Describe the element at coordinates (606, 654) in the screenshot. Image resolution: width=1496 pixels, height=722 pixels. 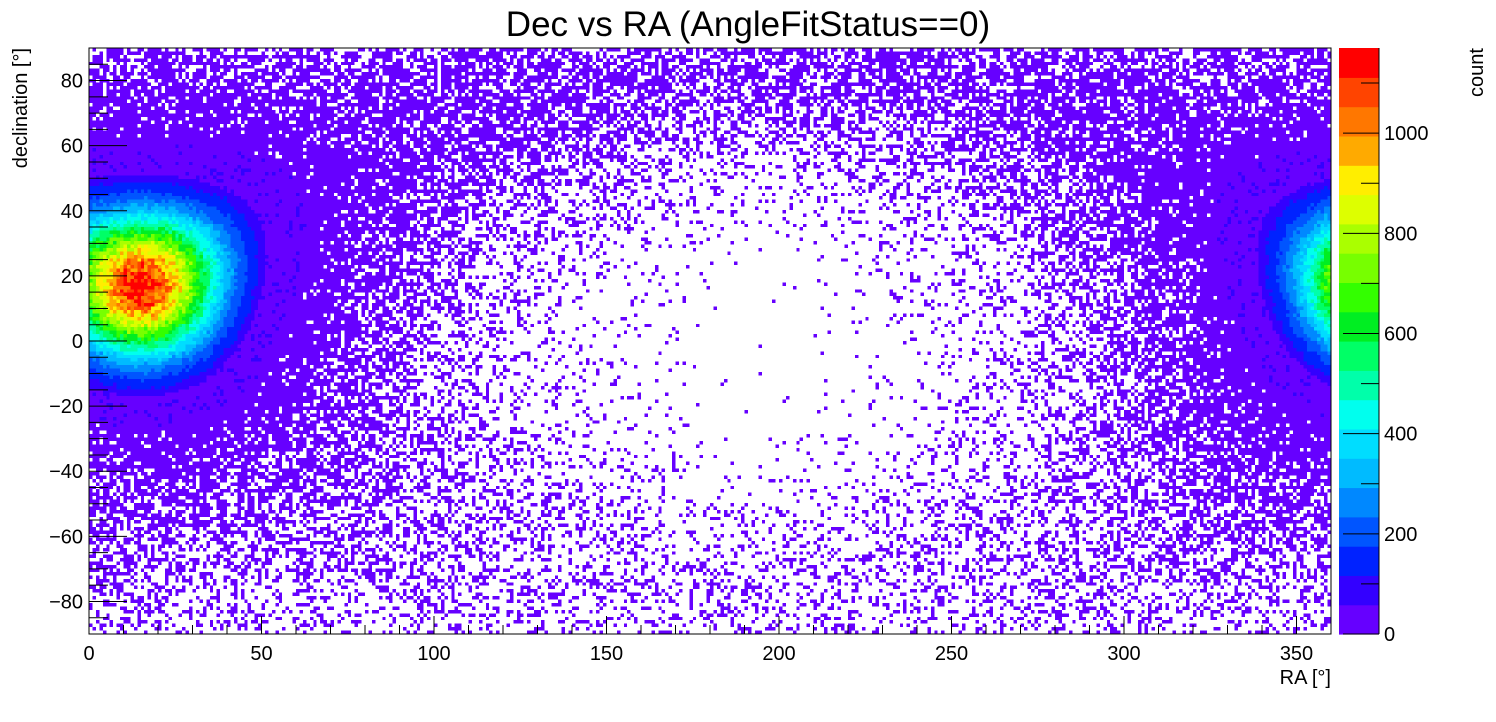
I see `x-tick-label: 150` at that location.